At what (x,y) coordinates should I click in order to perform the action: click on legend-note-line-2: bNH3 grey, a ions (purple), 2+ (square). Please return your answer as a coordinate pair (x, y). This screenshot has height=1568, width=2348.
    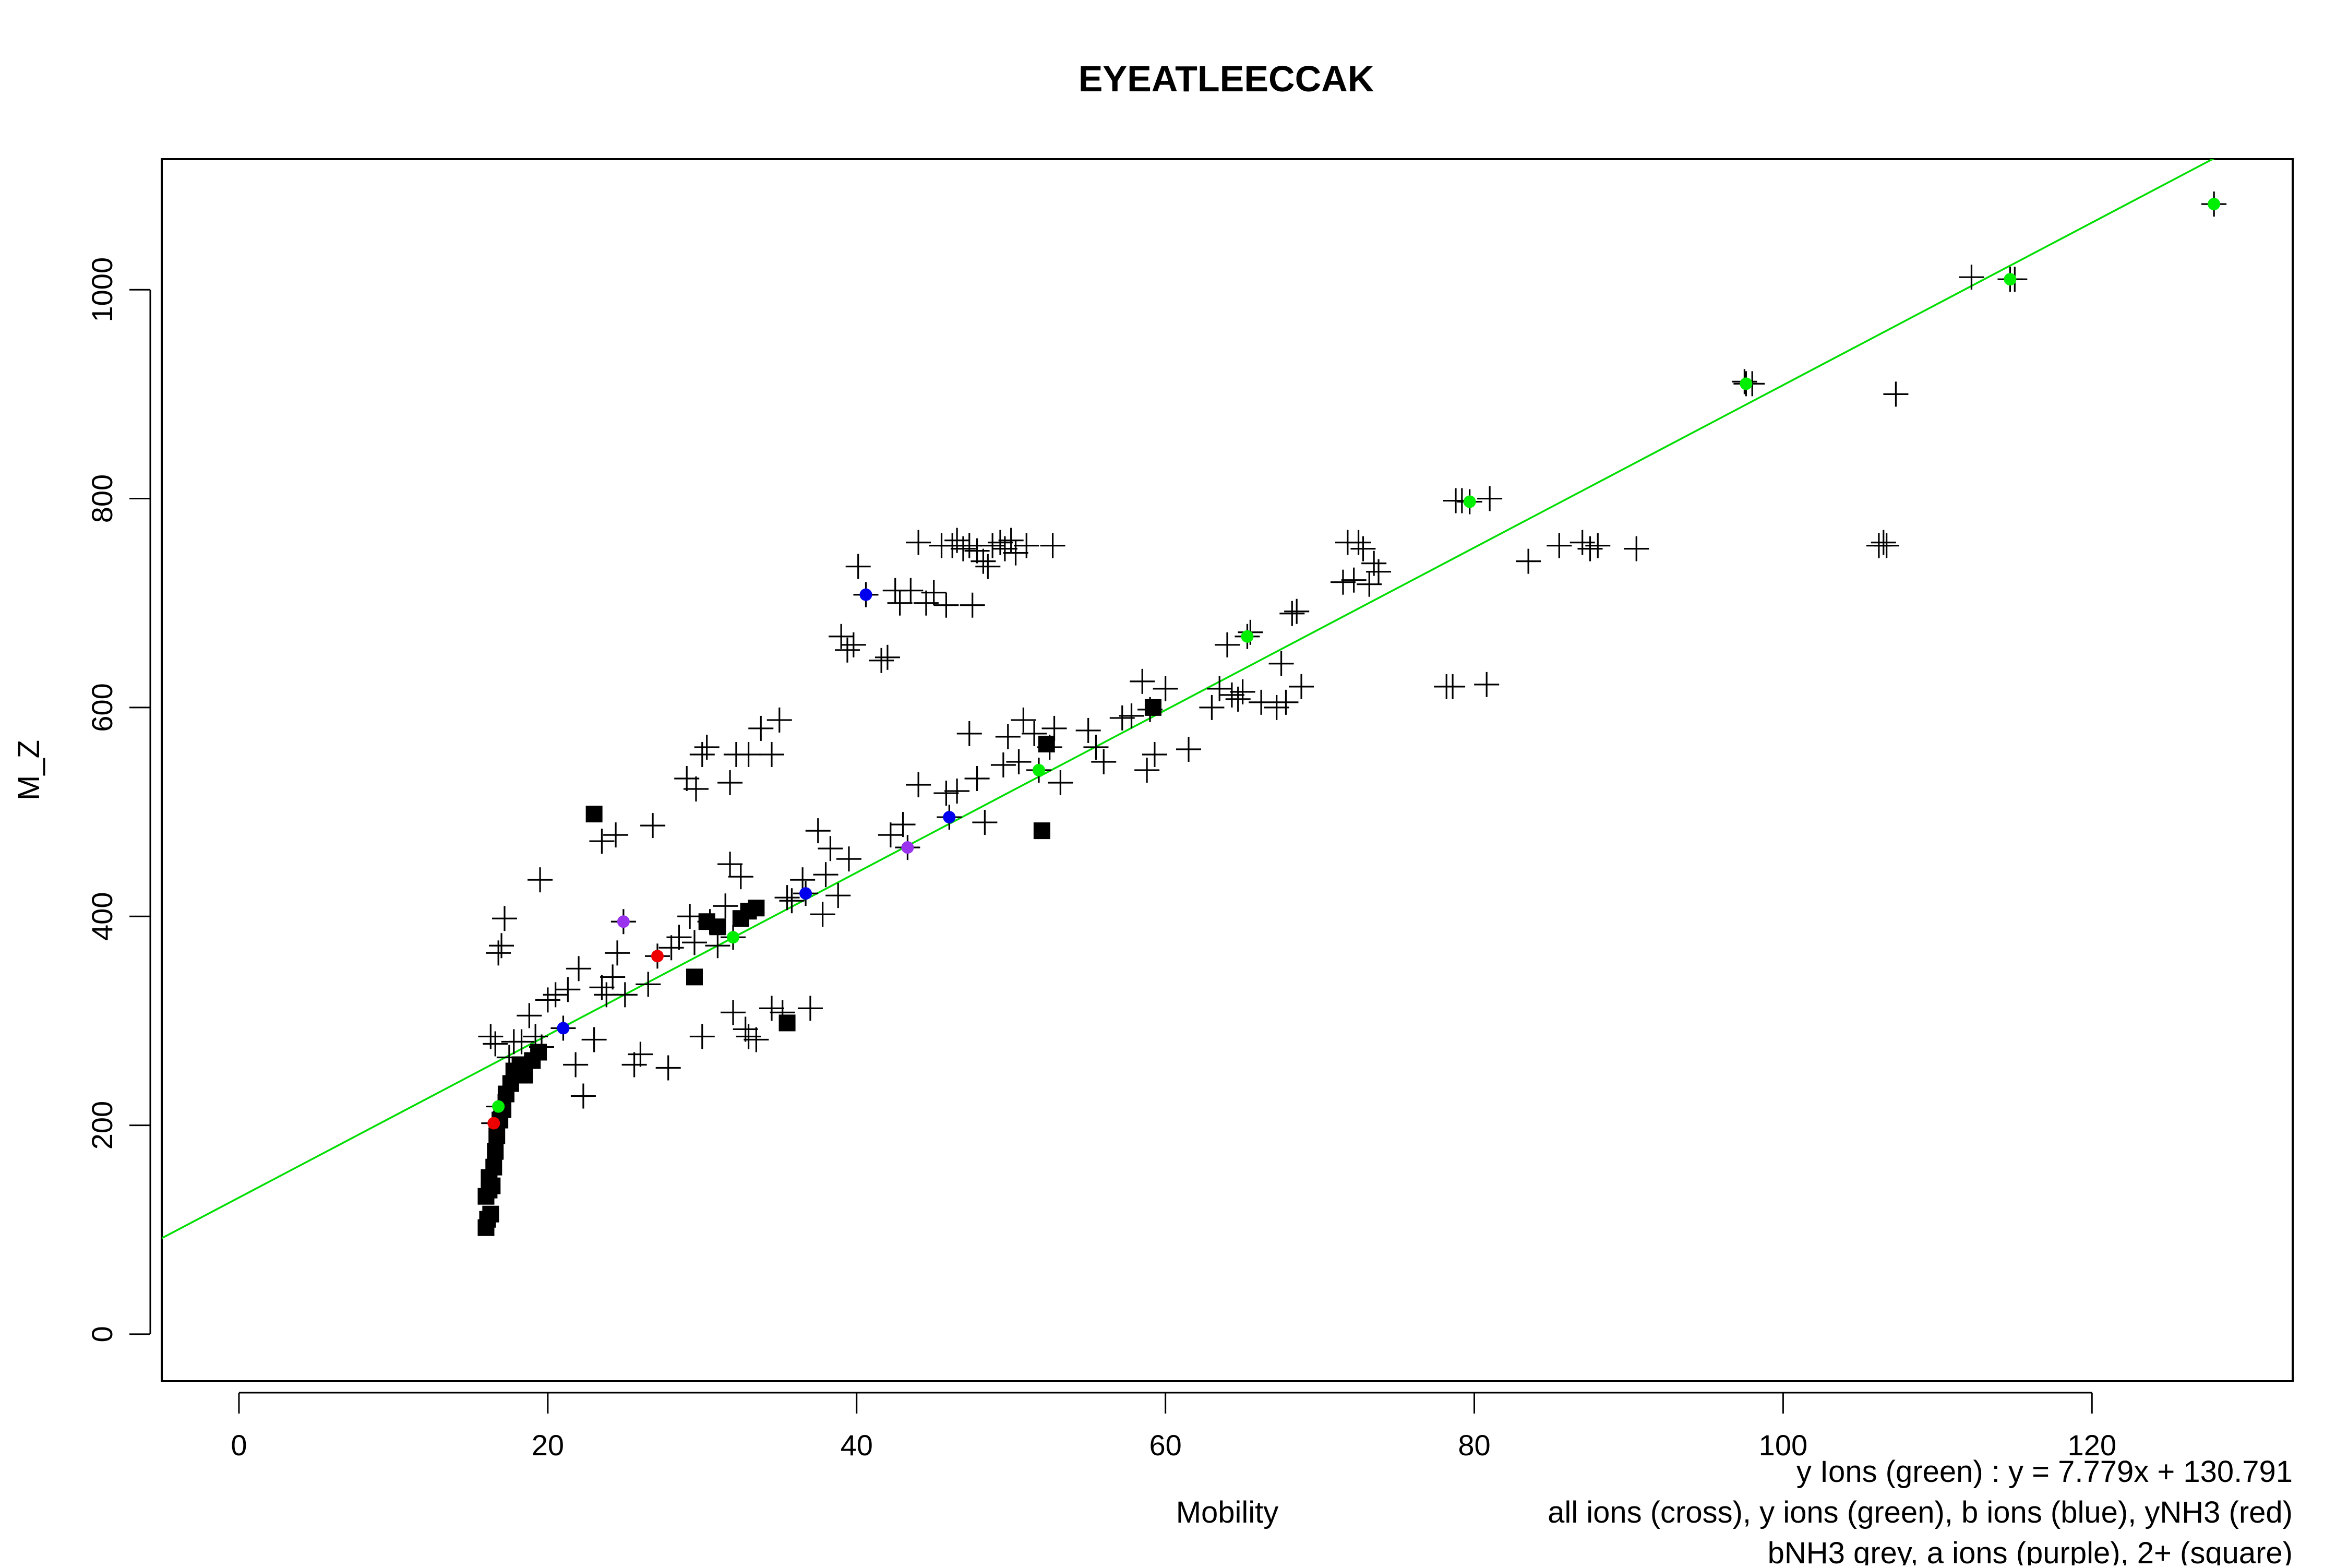
    Looking at the image, I should click on (2031, 1550).